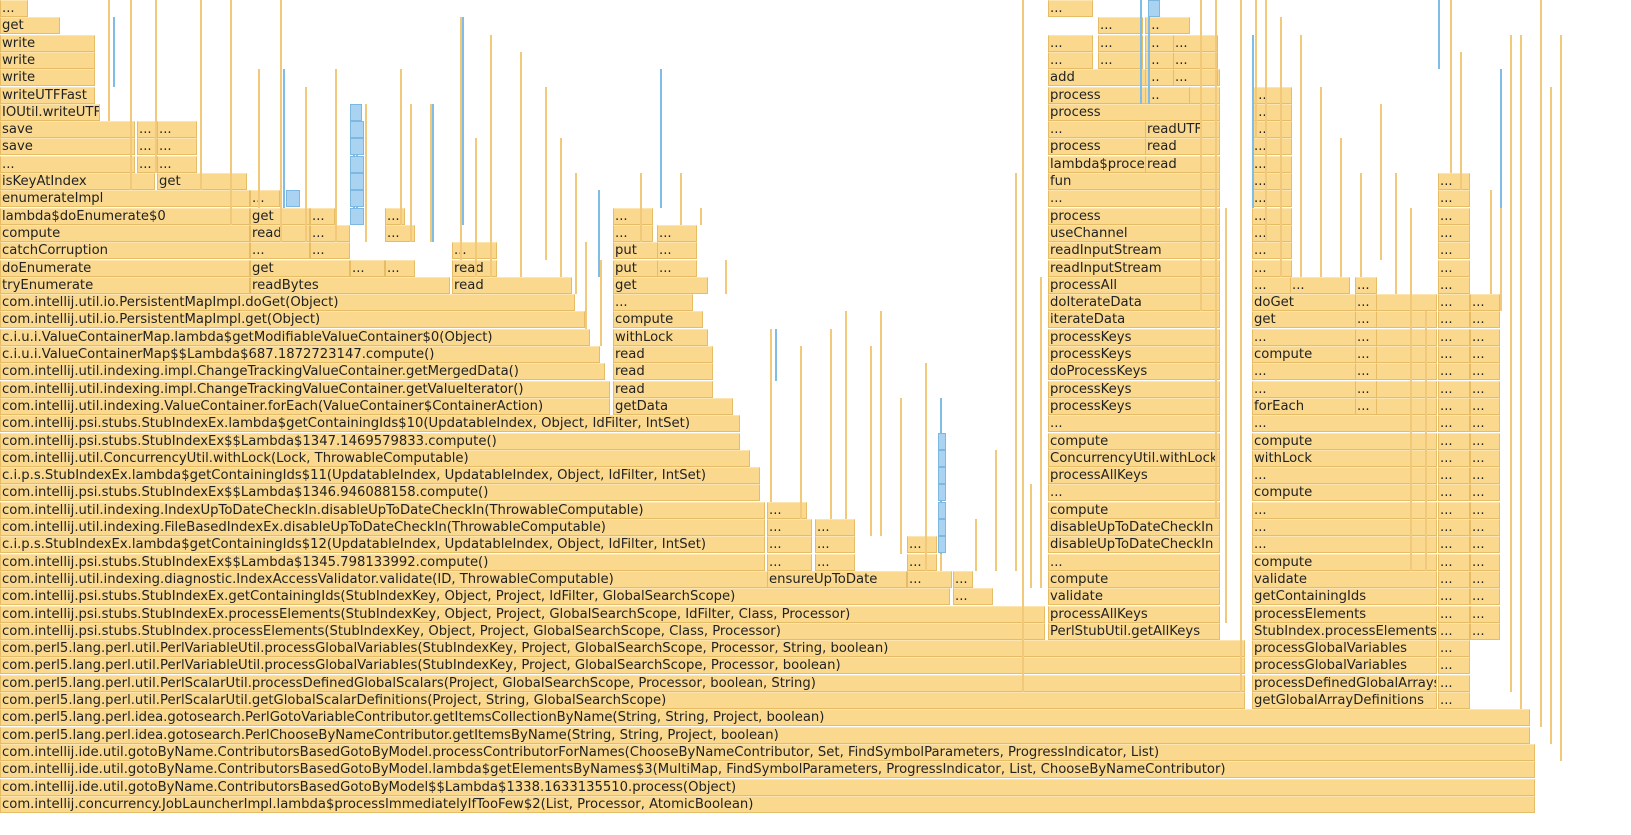 This screenshot has width=1631, height=835. I want to click on stack-frame: isKeyAtIndex, so click(77, 181).